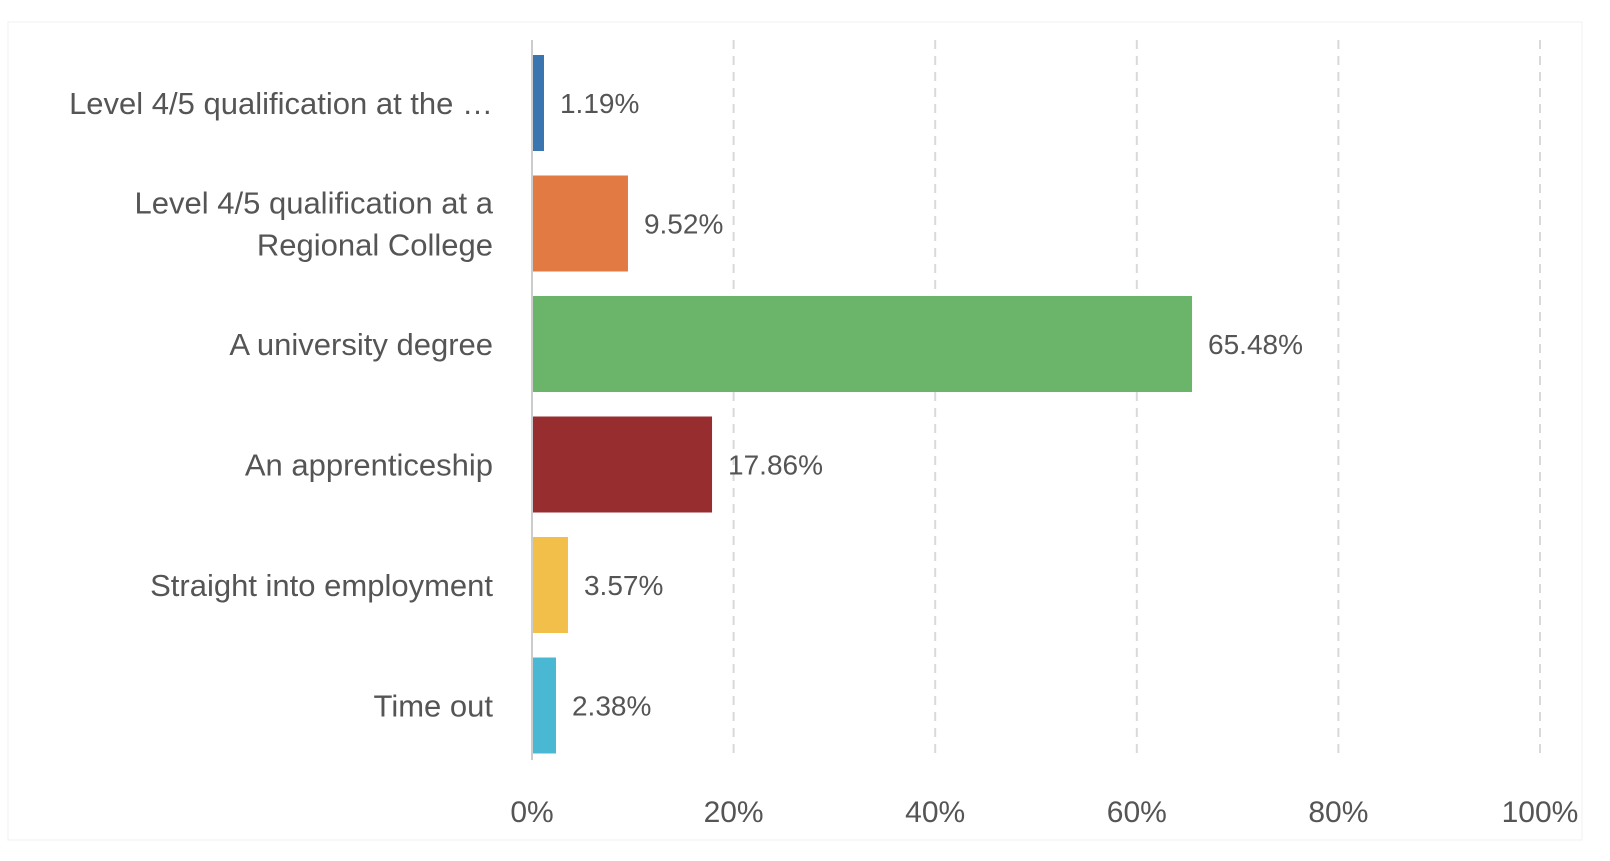 The width and height of the screenshot is (1610, 861). I want to click on x-tick-label: 40%, so click(935, 812).